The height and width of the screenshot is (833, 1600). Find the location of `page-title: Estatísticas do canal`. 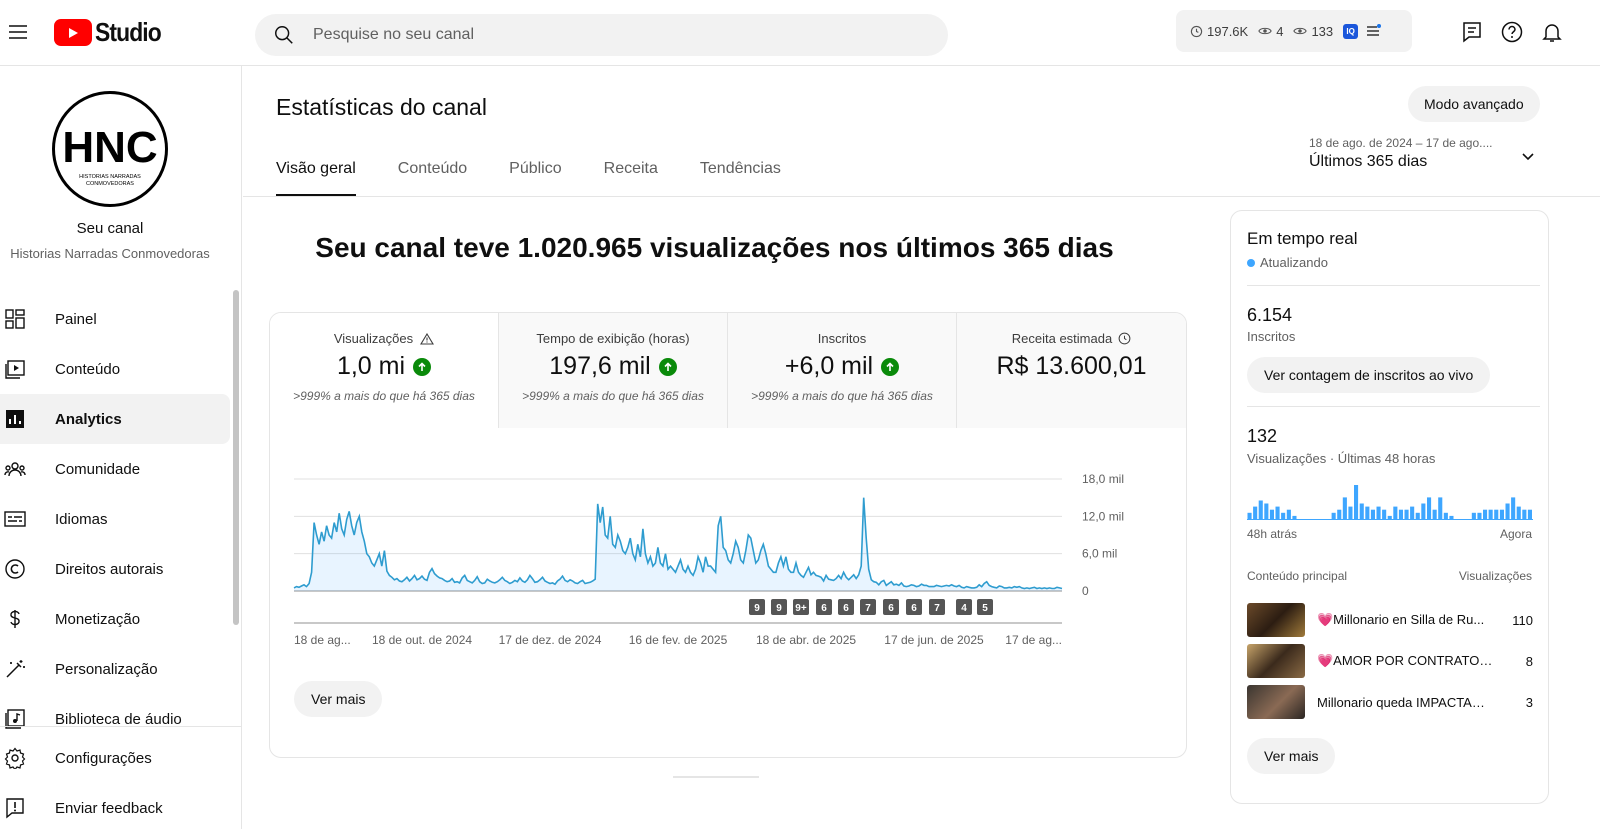

page-title: Estatísticas do canal is located at coordinates (381, 107).